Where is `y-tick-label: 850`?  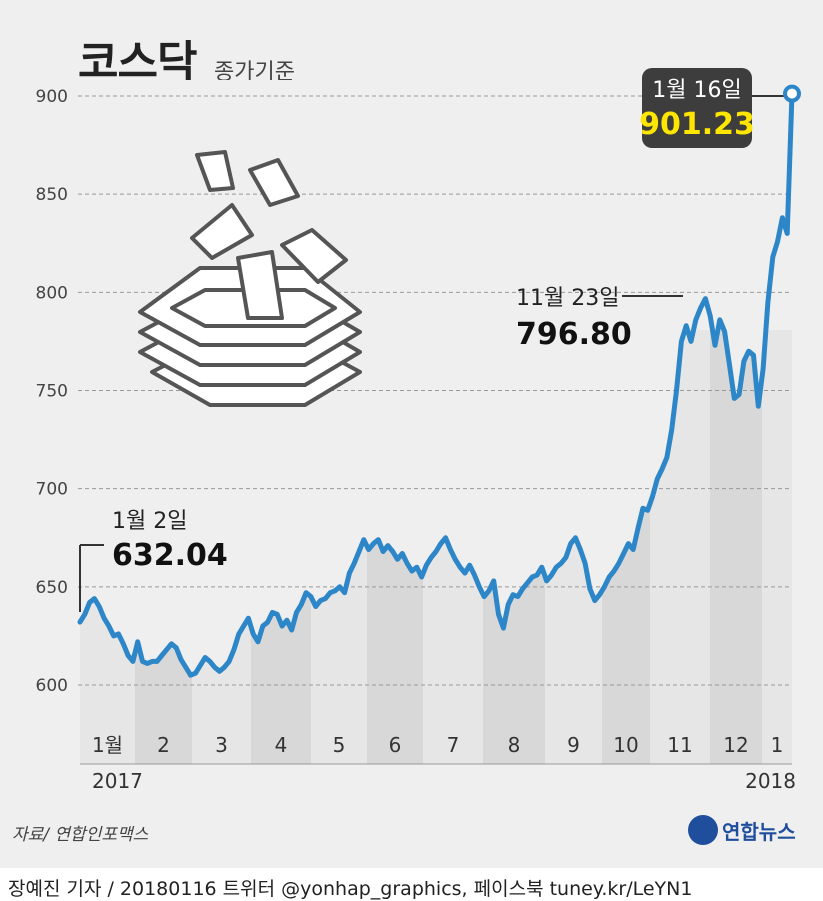
y-tick-label: 850 is located at coordinates (52, 195).